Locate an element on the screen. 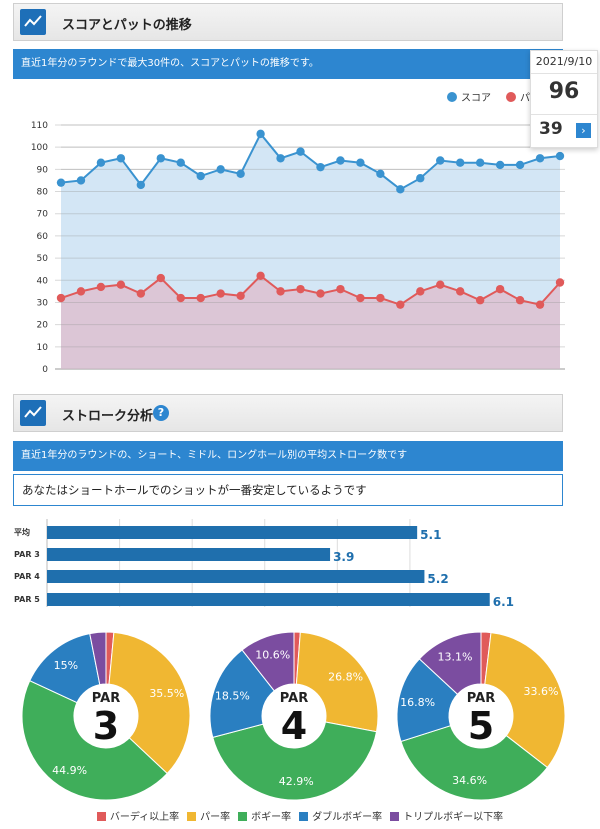  tooltip-date: 2021/9/10 is located at coordinates (564, 61).